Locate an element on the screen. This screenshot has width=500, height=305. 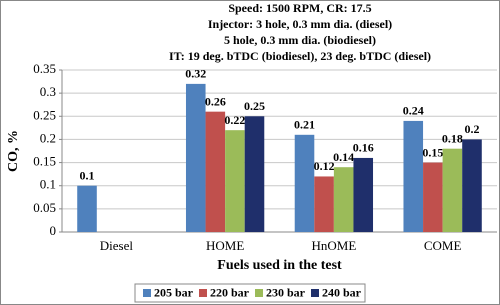
legend-label: 240 bar is located at coordinates (342, 292).